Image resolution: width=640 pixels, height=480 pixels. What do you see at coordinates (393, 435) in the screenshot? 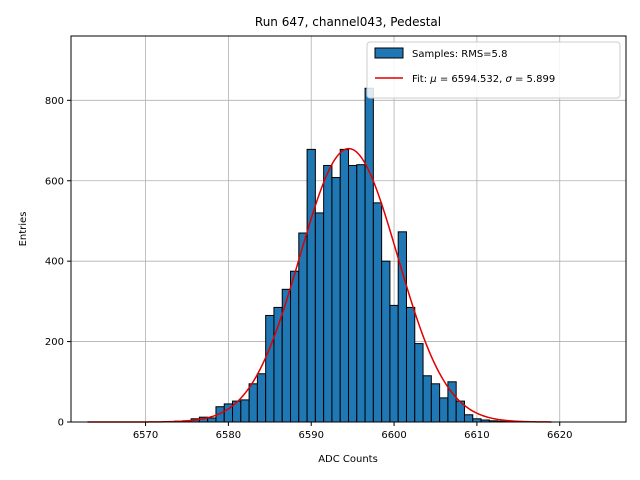
I see `x-tick-label: 6600` at bounding box center [393, 435].